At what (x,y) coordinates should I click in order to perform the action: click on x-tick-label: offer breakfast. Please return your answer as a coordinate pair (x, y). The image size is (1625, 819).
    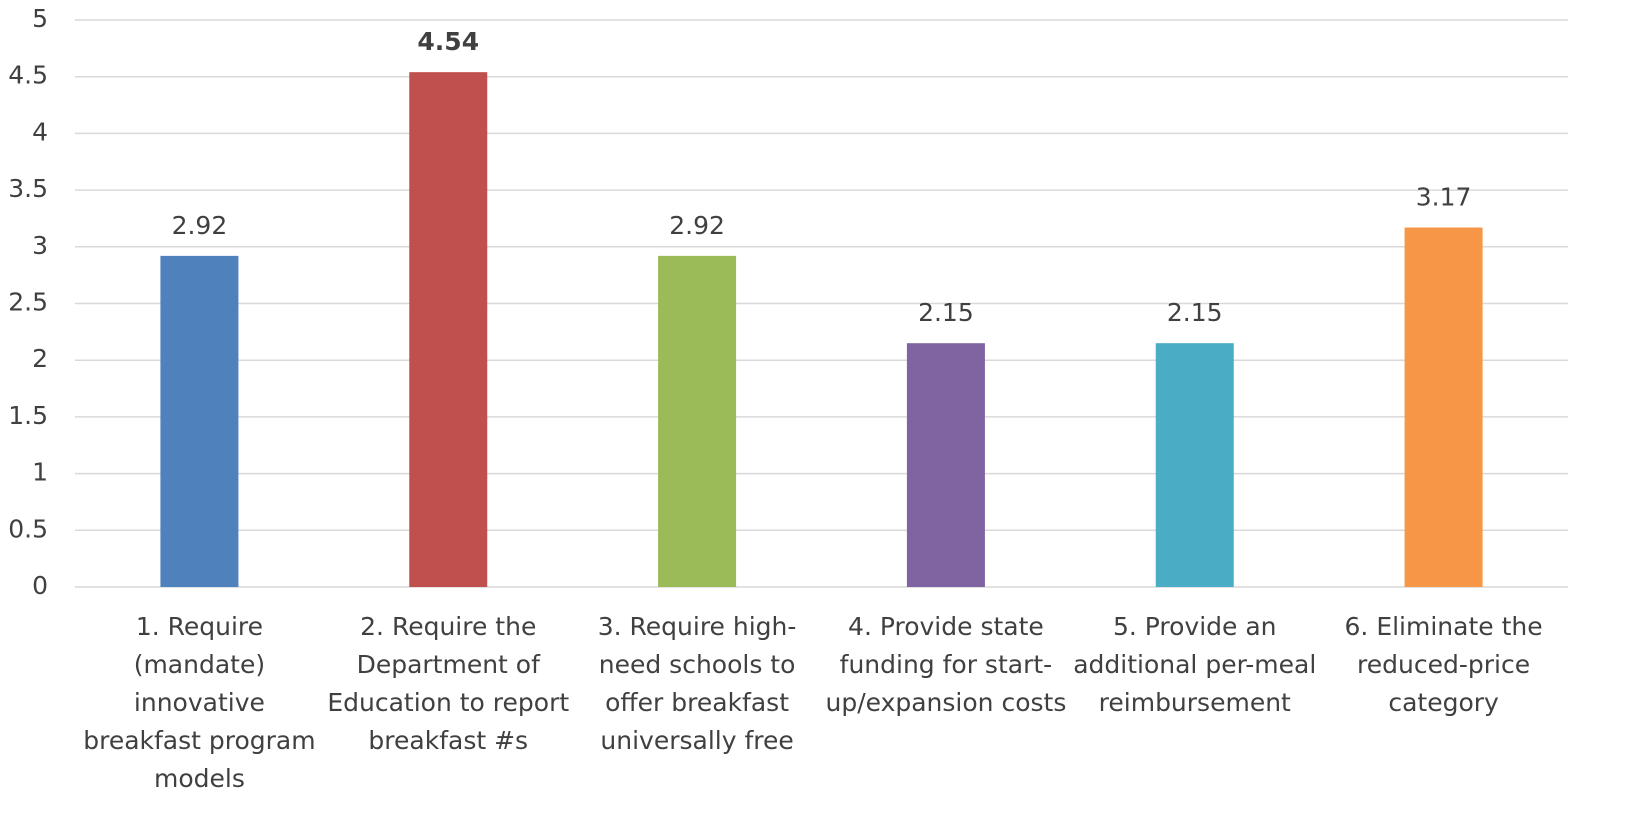
    Looking at the image, I should click on (697, 702).